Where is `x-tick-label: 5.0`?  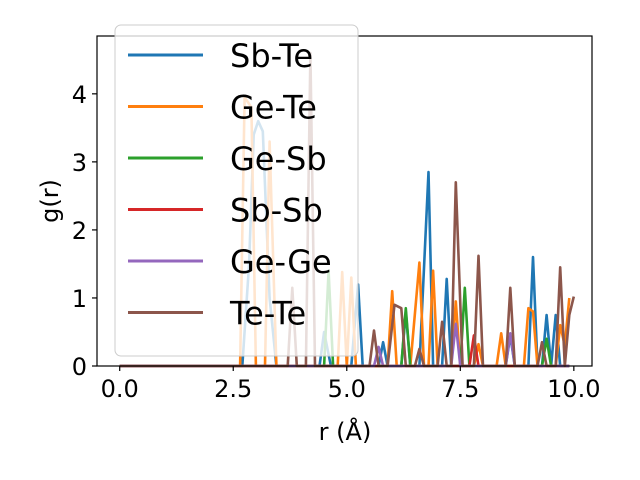 x-tick-label: 5.0 is located at coordinates (347, 389).